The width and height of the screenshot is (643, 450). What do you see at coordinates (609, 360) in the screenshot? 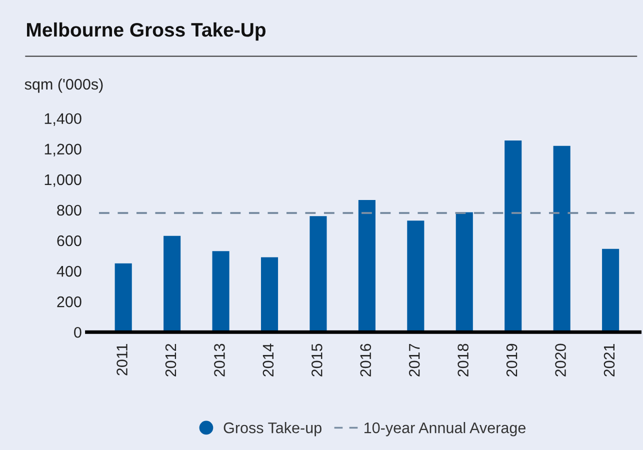
I see `x-tick-label: 2021` at bounding box center [609, 360].